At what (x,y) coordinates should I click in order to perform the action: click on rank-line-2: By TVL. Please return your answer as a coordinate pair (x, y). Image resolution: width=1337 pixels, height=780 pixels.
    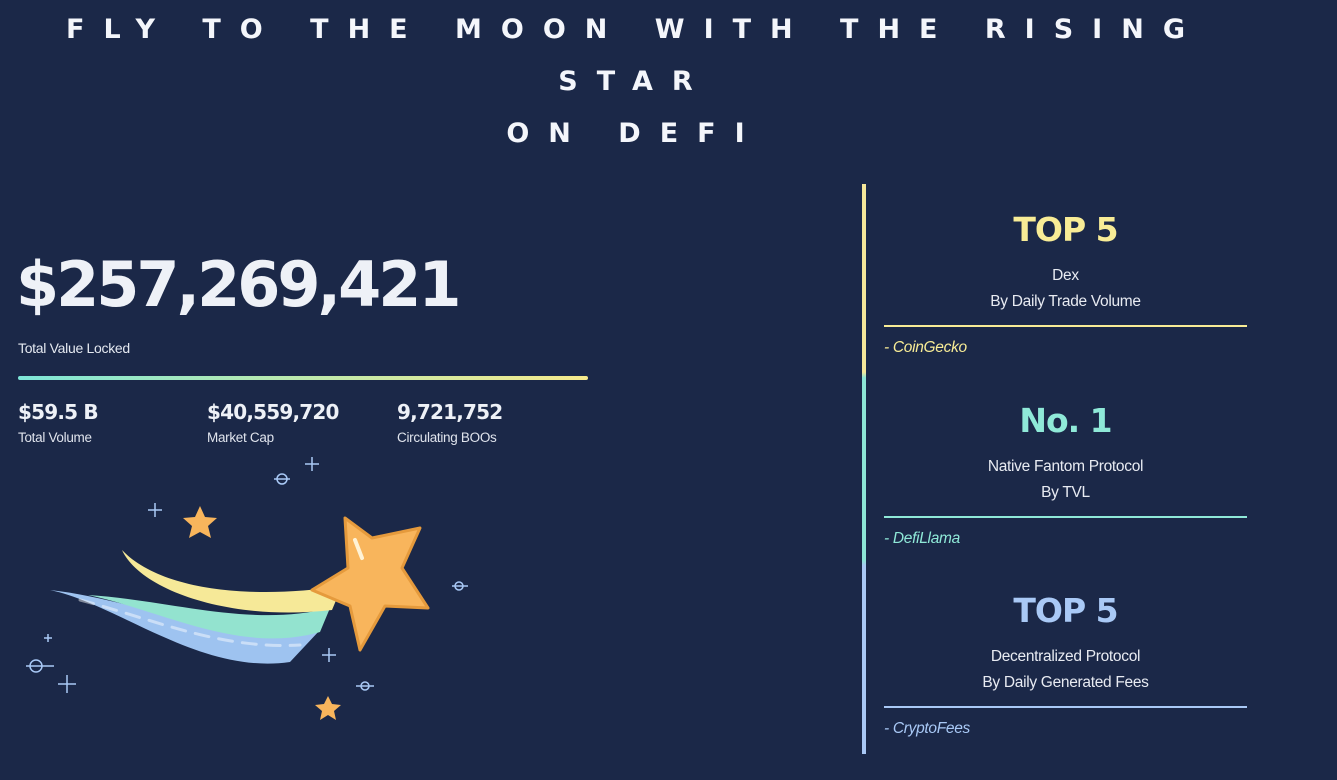
    Looking at the image, I should click on (1065, 492).